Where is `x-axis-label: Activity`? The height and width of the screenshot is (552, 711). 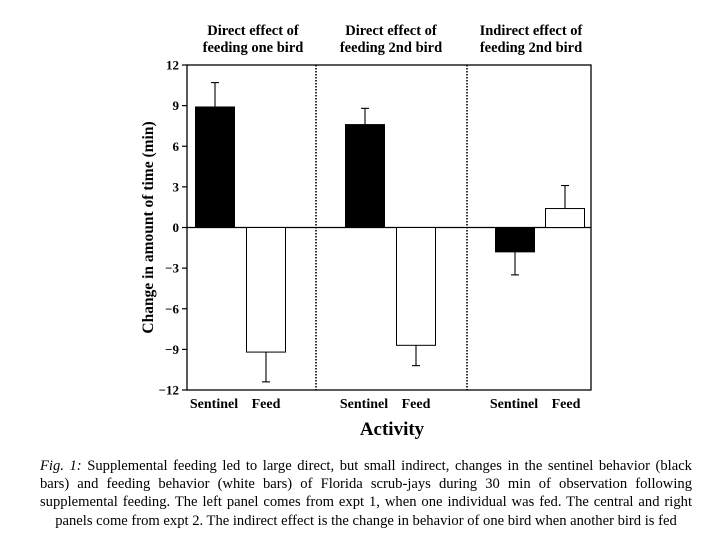 x-axis-label: Activity is located at coordinates (392, 429).